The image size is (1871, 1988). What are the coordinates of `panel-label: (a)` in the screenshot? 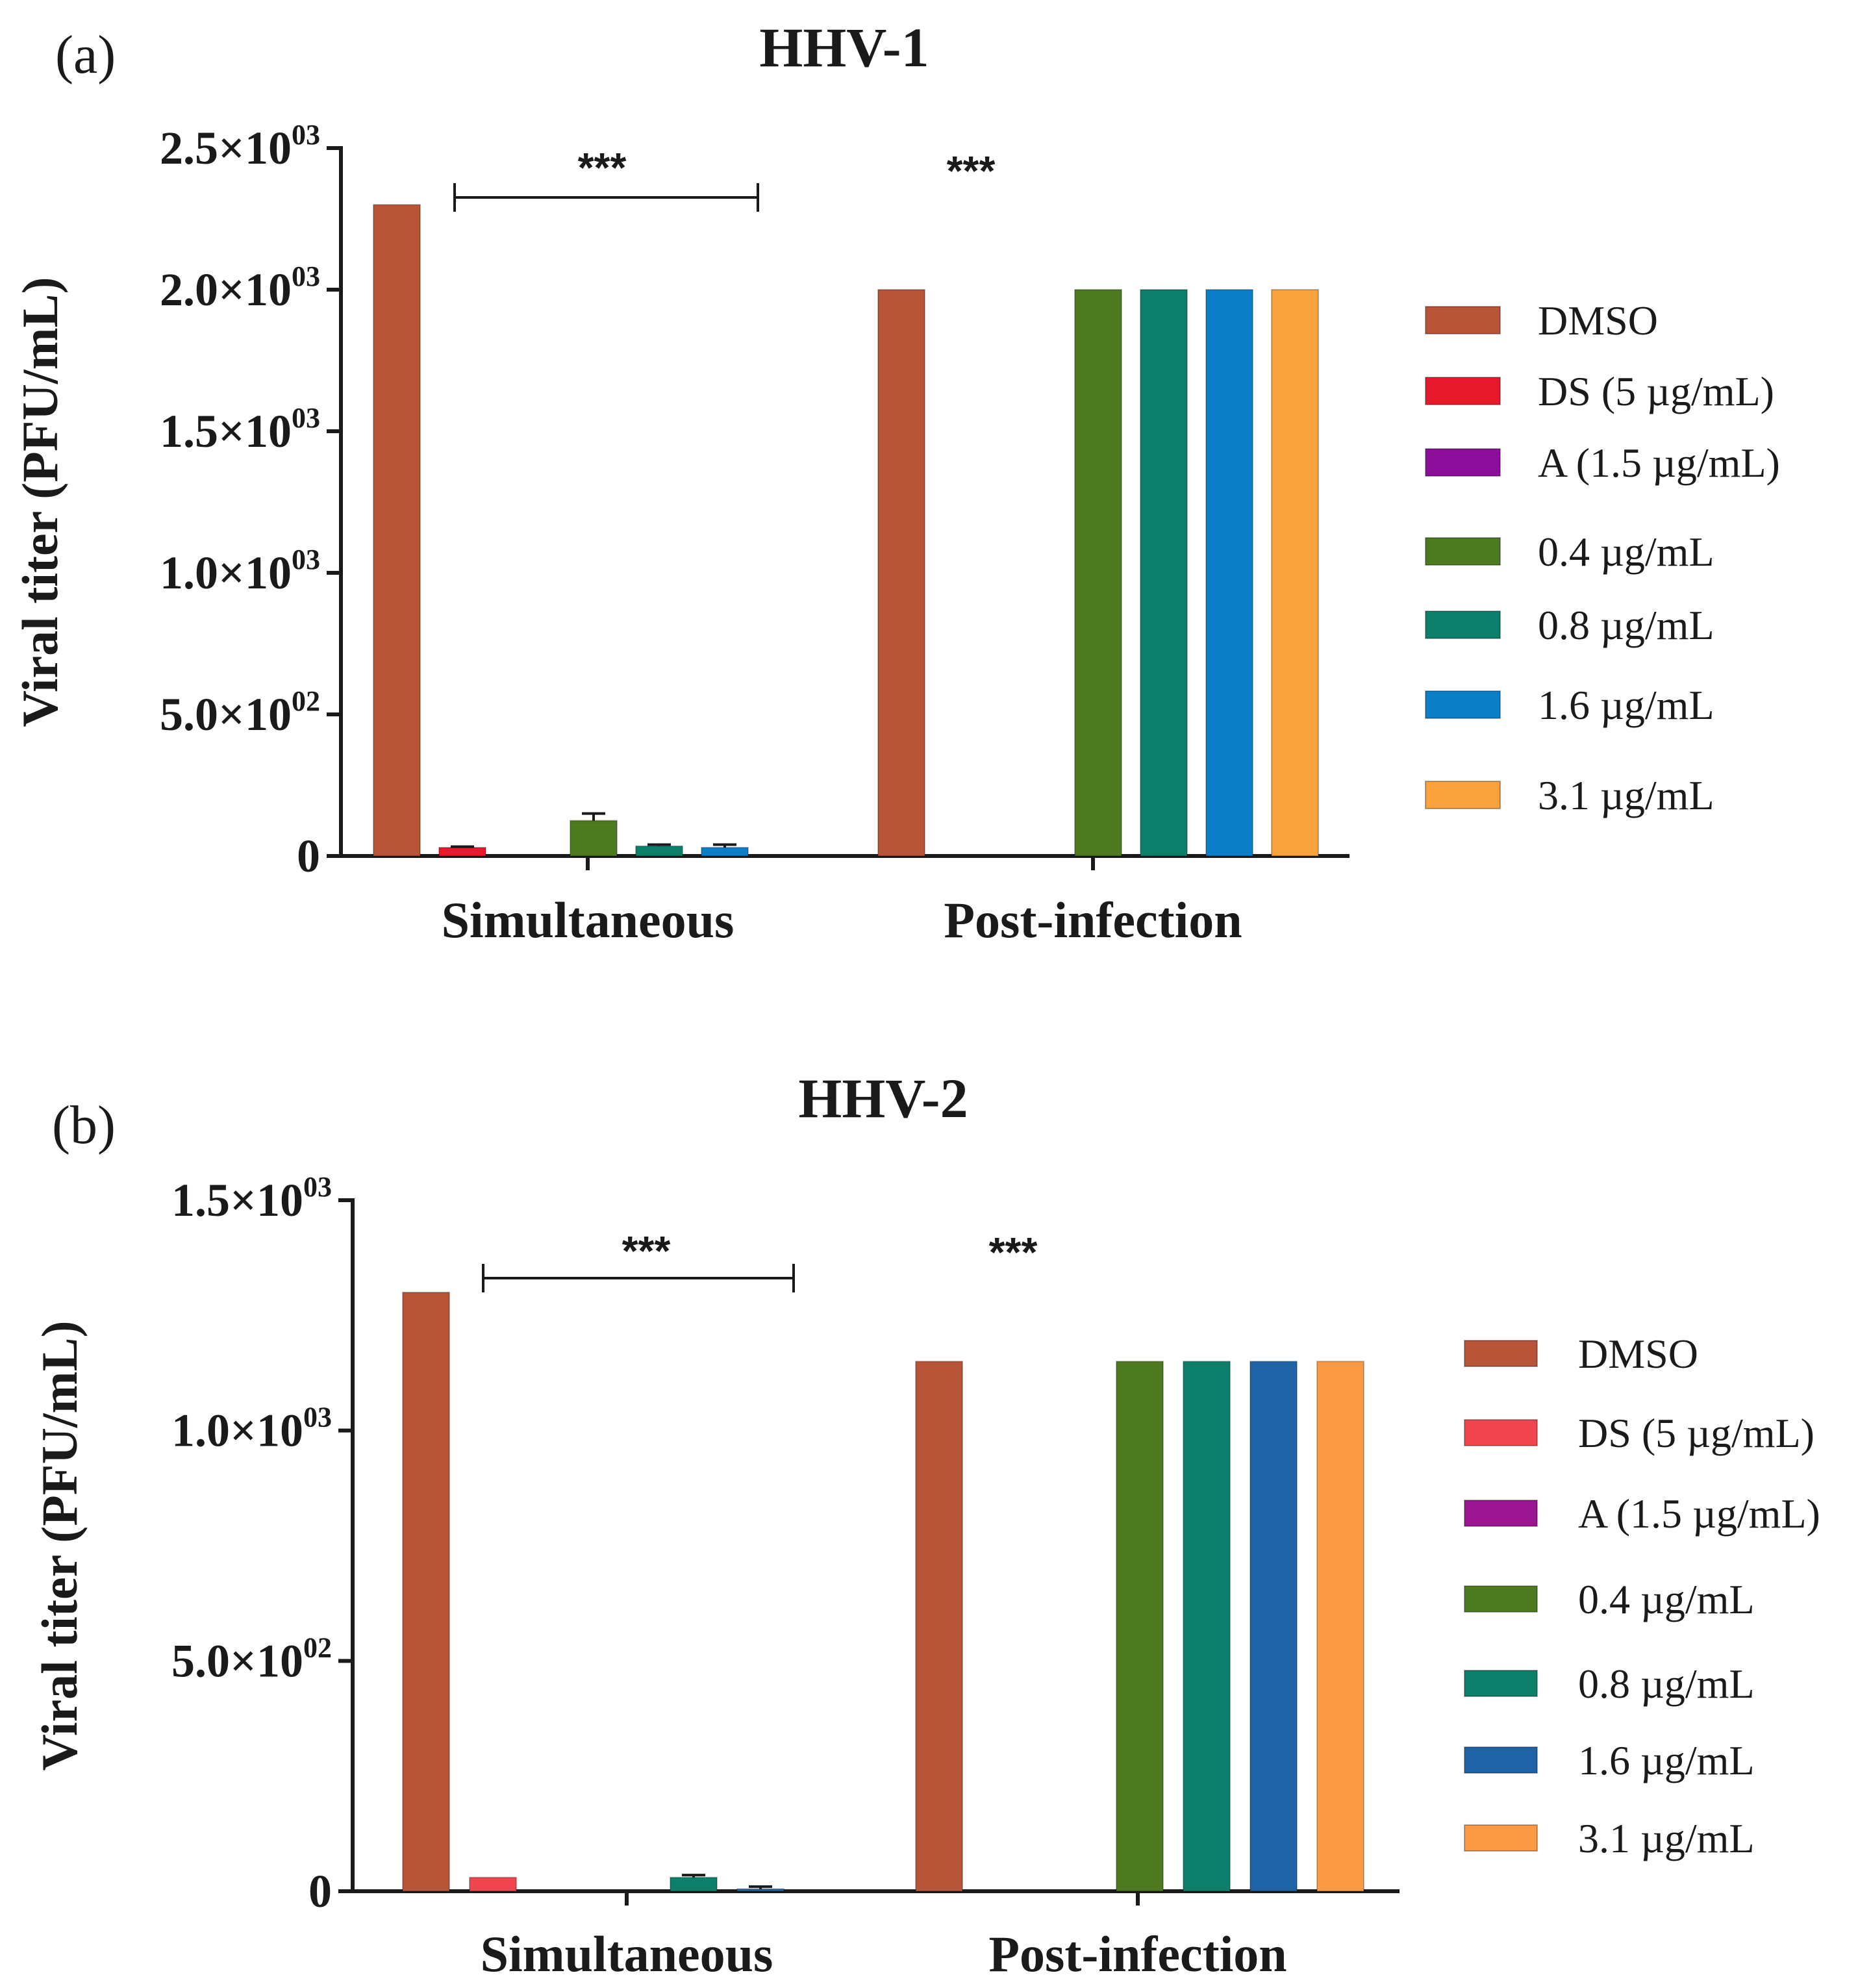 It's located at (85, 55).